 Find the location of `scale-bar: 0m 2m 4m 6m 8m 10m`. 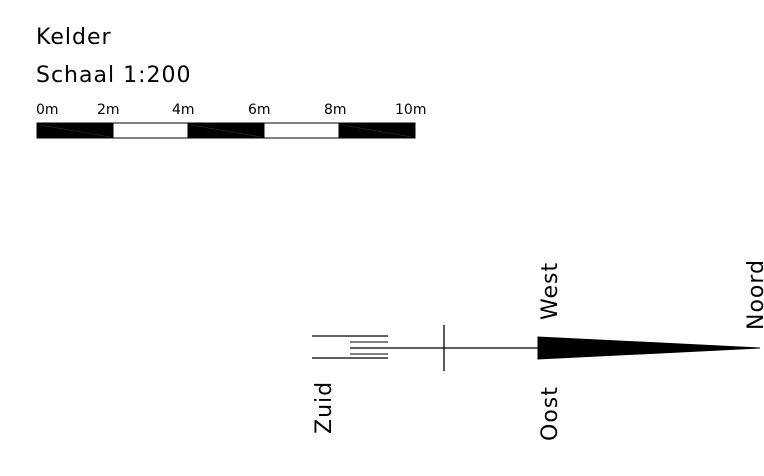

scale-bar: 0m 2m 4m 6m 8m 10m is located at coordinates (231, 120).